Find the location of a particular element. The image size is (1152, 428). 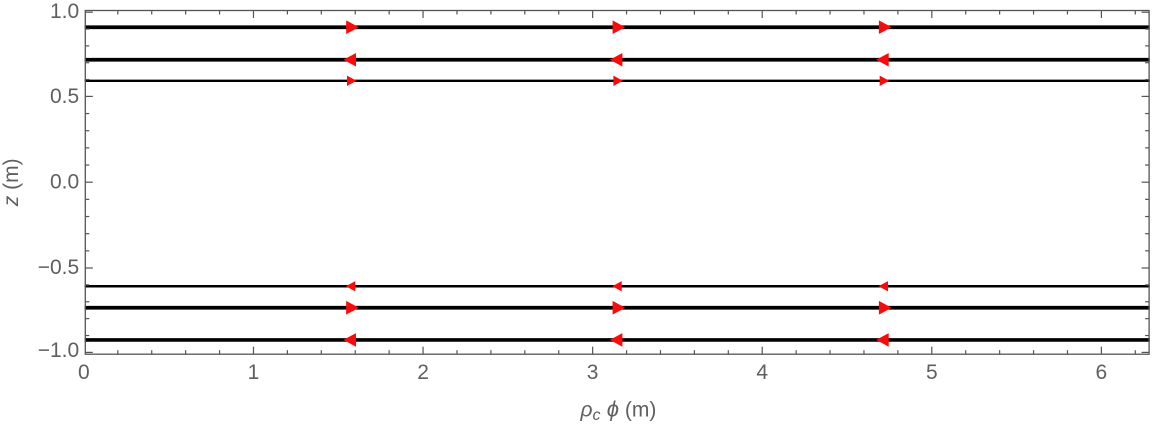

svg-text: 5 is located at coordinates (932, 372).